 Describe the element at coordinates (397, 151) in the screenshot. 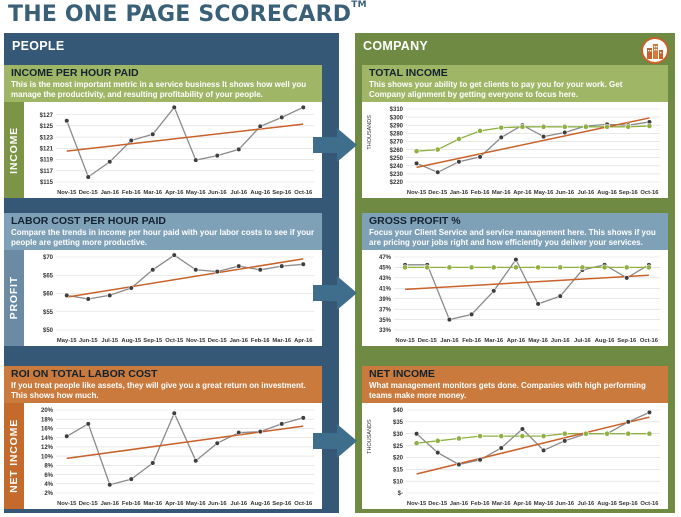

I see `y-tick-label: $260` at that location.